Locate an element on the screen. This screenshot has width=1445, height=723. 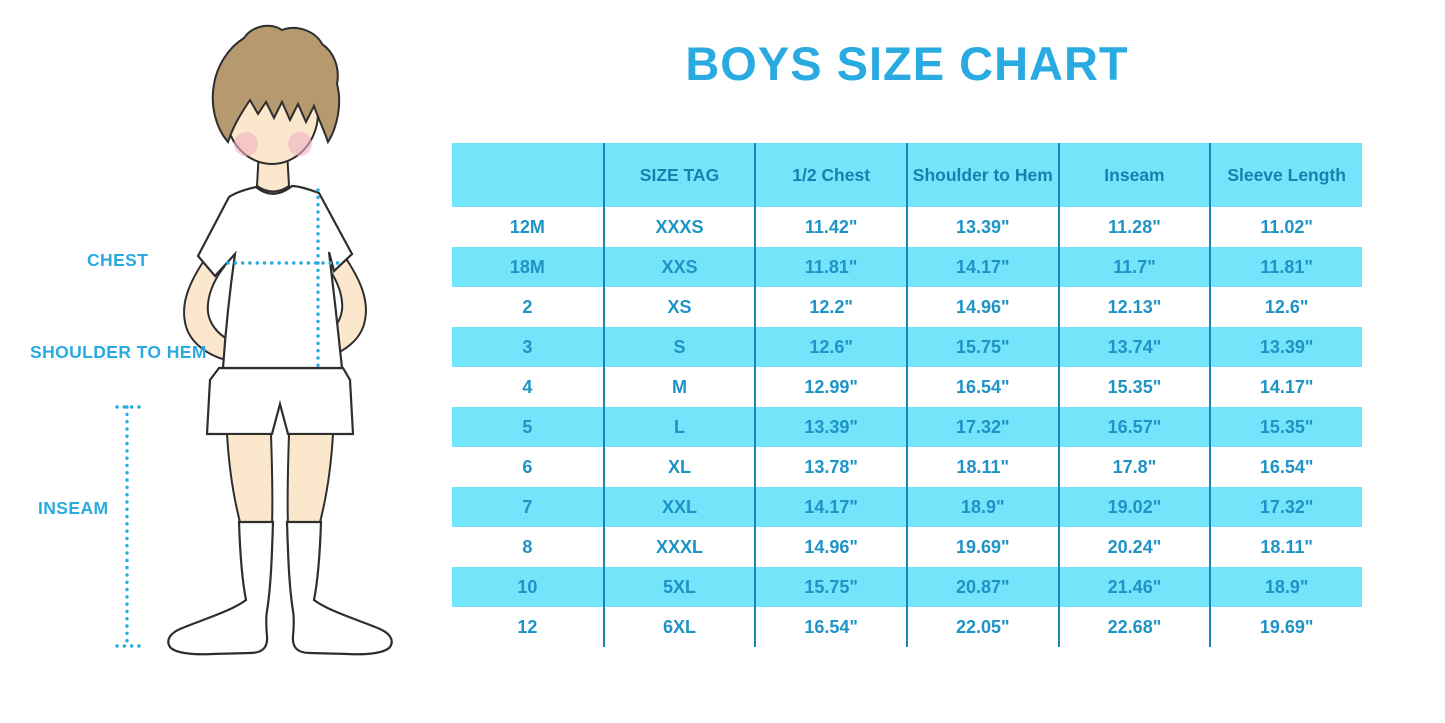
header-cell-inseam: Inseam is located at coordinates (1134, 175).